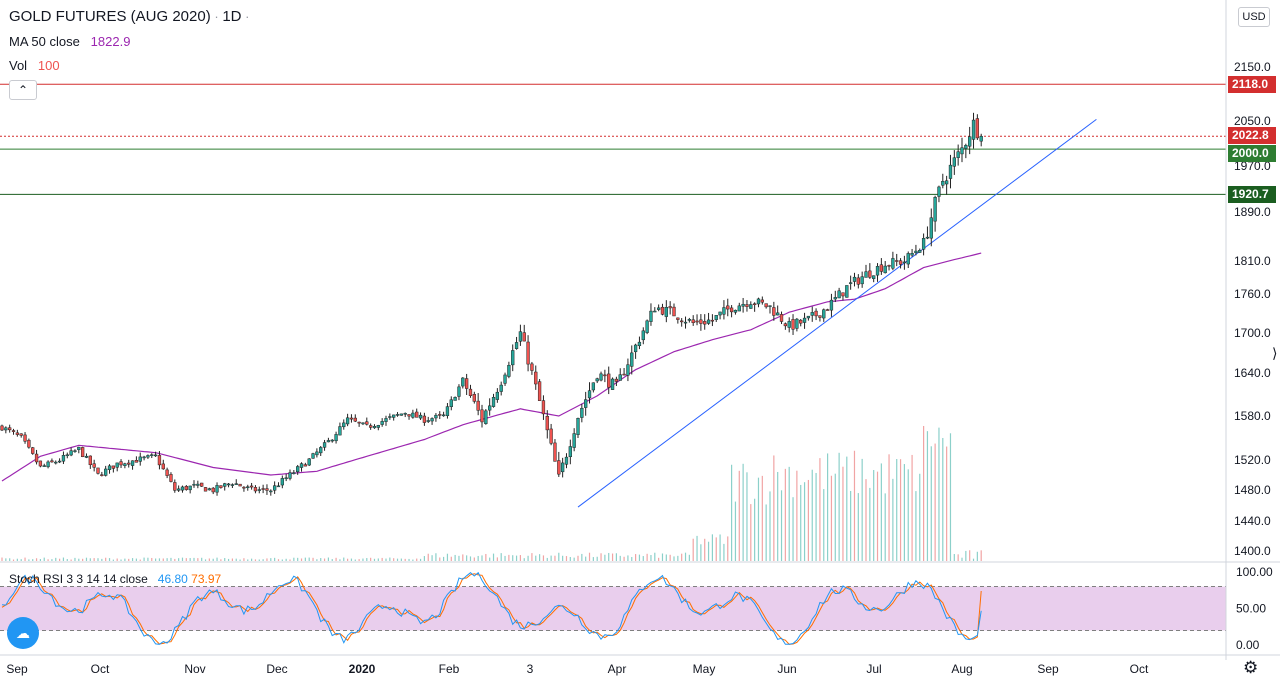 Image resolution: width=1280 pixels, height=680 pixels. What do you see at coordinates (1252, 194) in the screenshot?
I see `level-1920-label: 1920.7` at bounding box center [1252, 194].